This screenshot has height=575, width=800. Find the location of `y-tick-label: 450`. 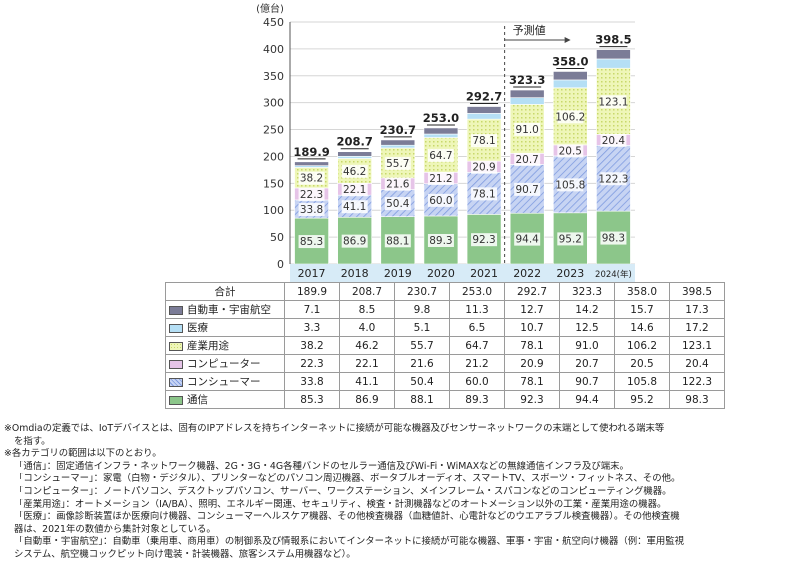

y-tick-label: 450 is located at coordinates (273, 22).